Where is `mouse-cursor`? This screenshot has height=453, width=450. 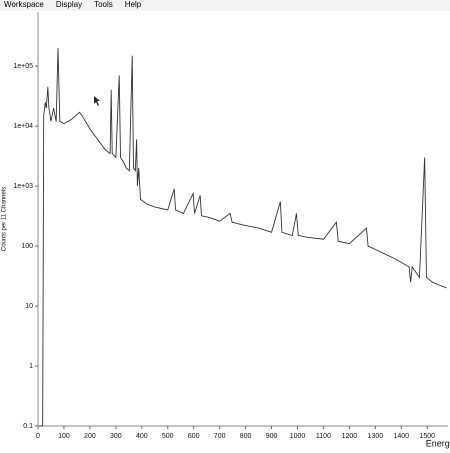
mouse-cursor is located at coordinates (97, 101).